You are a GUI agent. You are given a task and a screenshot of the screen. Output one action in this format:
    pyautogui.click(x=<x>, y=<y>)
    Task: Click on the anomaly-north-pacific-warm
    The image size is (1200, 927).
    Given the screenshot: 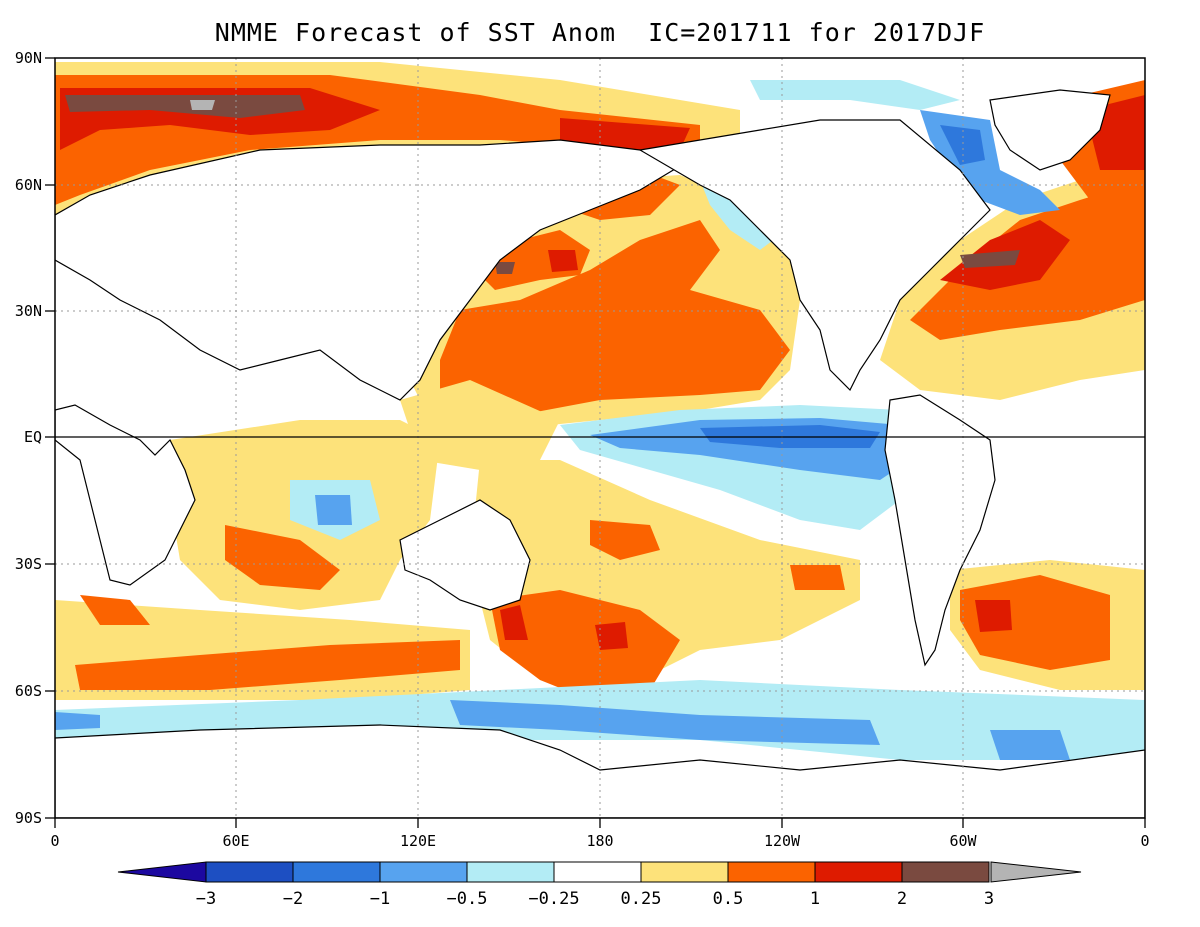 What is the action you would take?
    pyautogui.click(x=615, y=320)
    